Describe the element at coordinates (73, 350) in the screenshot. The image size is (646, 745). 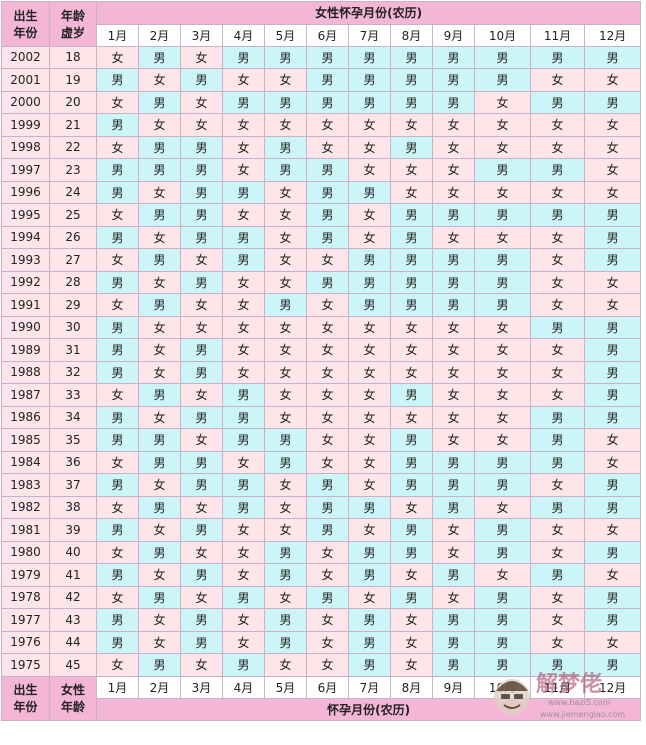
I see `age-cell: 31` at that location.